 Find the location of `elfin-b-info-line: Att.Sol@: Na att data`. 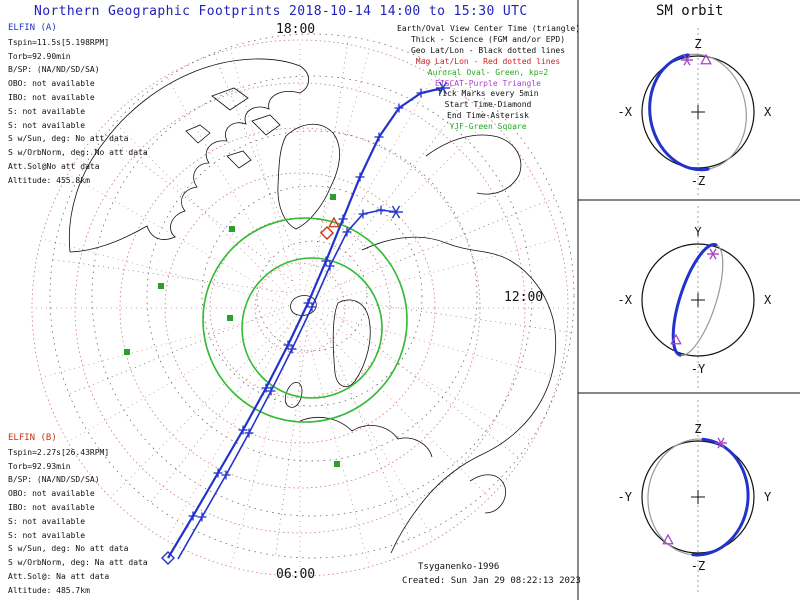

elfin-b-info-line: Att.Sol@: Na att data is located at coordinates (59, 576).